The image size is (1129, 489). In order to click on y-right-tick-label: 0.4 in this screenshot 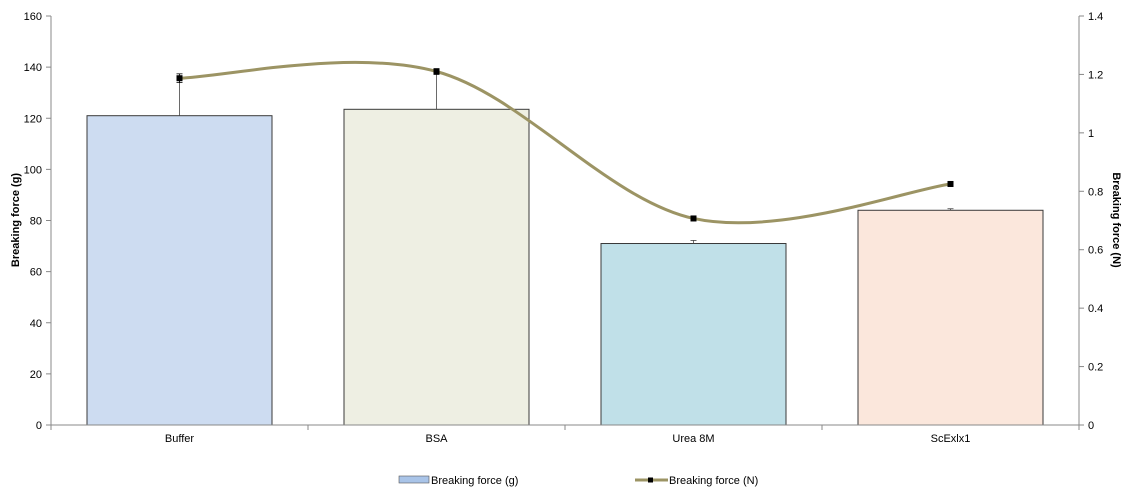, I will do `click(1095, 309)`.